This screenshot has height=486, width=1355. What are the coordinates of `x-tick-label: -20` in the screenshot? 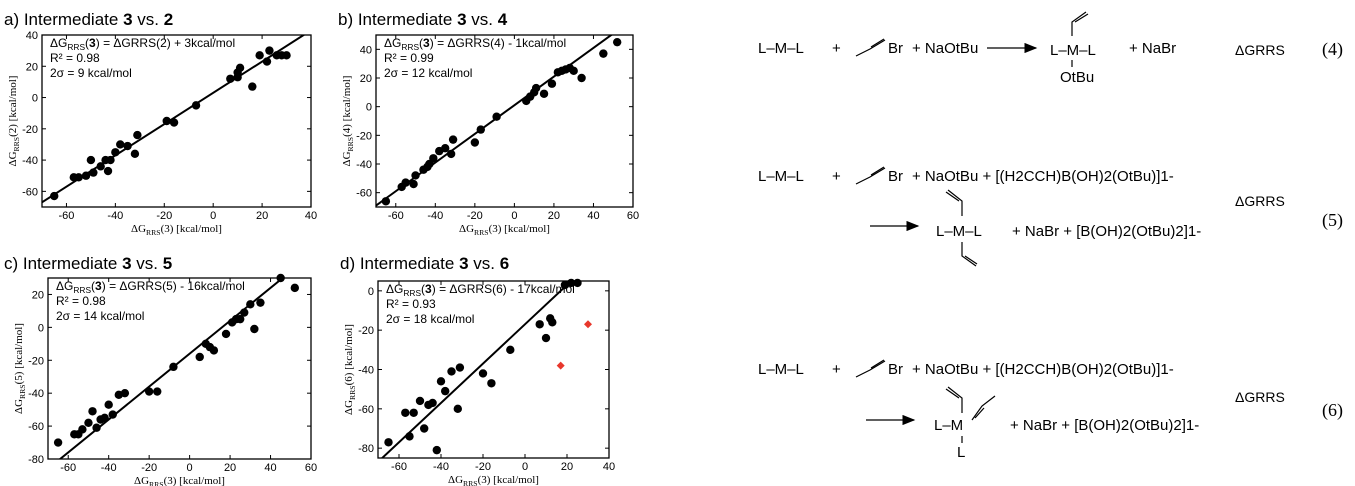 It's located at (483, 467).